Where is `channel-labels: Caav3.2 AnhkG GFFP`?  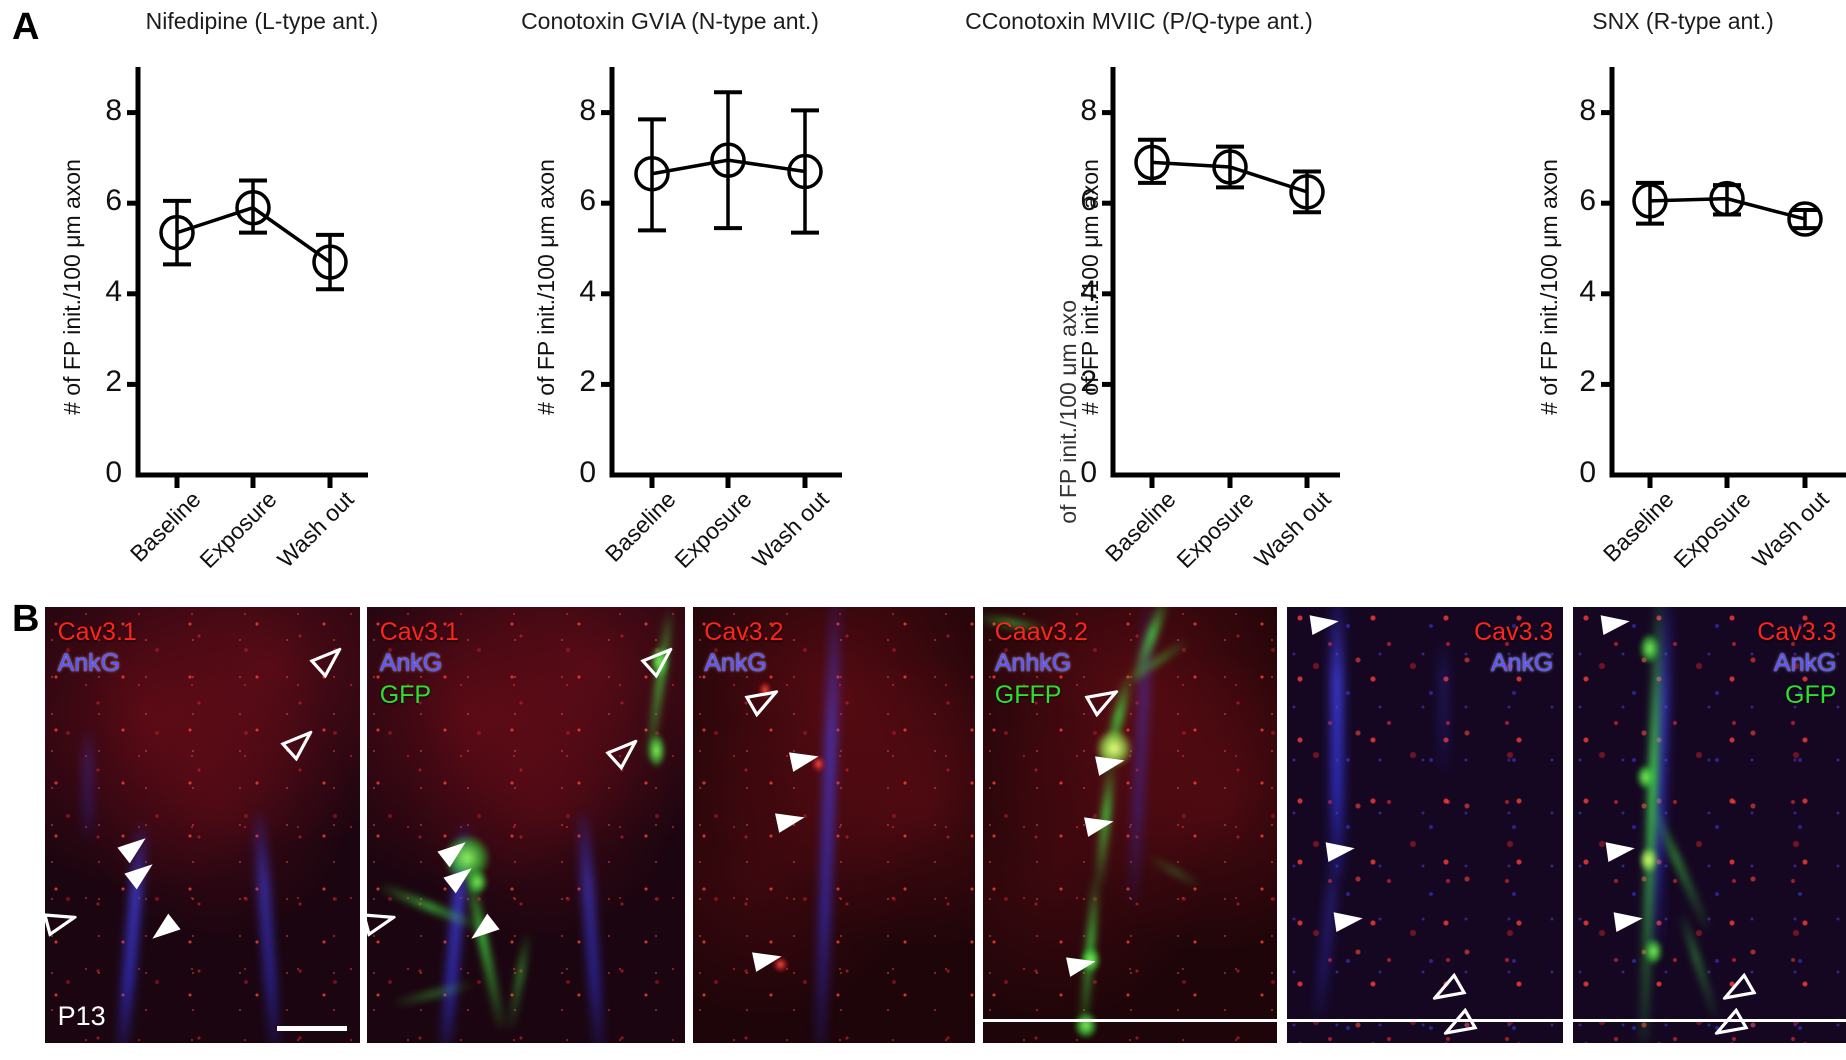
channel-labels: Caav3.2 AnhkG GFFP is located at coordinates (1041, 664).